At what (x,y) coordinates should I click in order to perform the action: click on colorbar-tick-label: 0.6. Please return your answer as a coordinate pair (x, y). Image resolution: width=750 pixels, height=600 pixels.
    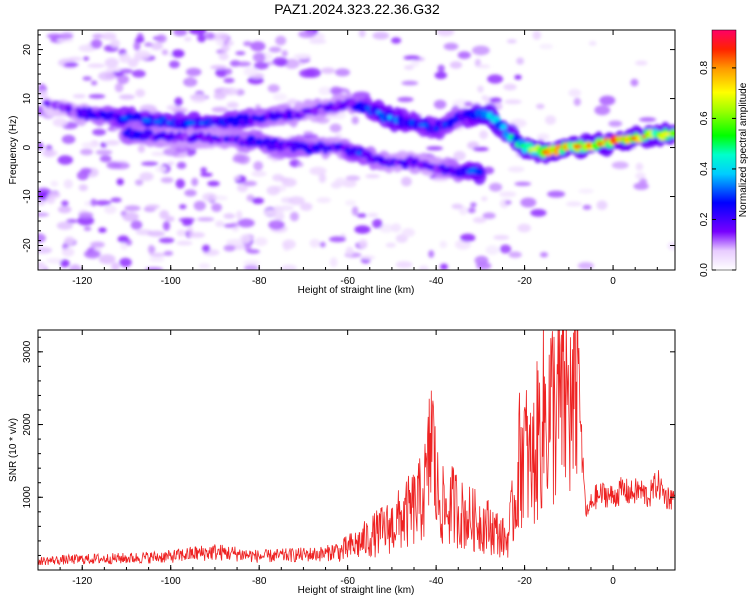
    Looking at the image, I should click on (704, 118).